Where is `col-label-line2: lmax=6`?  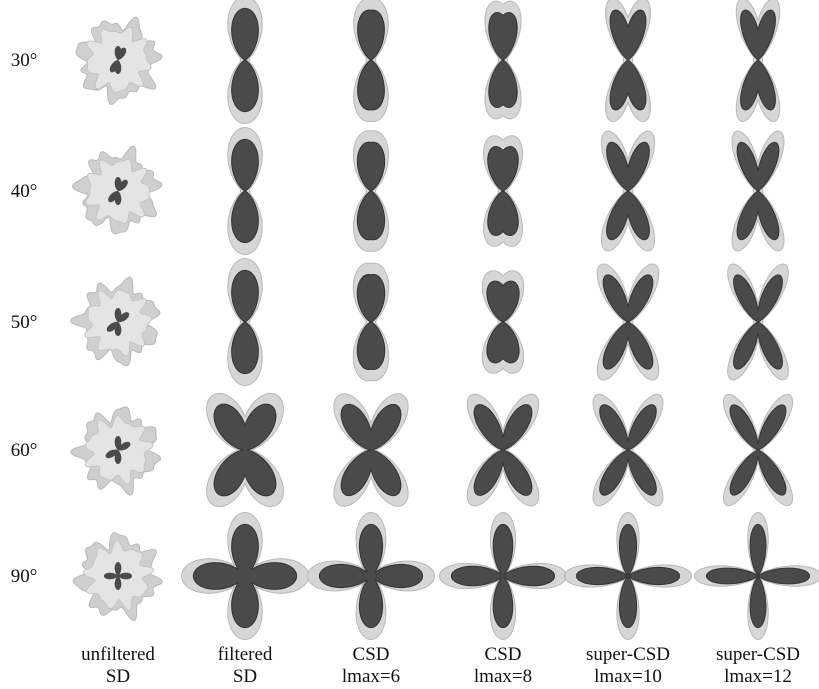
col-label-line2: lmax=6 is located at coordinates (371, 676).